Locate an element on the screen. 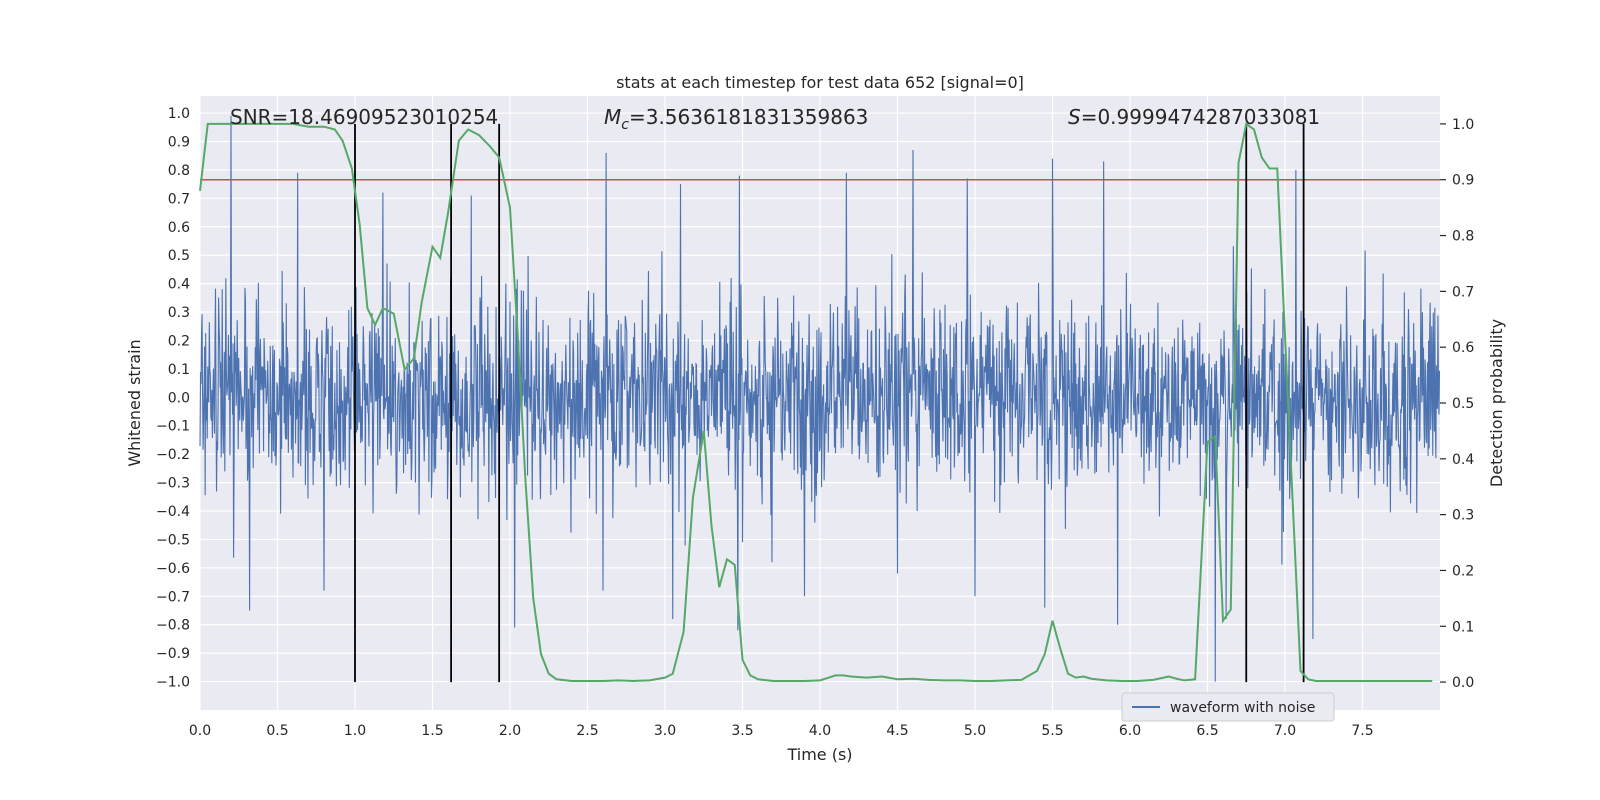  left-tick-label-1: 0.9 is located at coordinates (179, 142).